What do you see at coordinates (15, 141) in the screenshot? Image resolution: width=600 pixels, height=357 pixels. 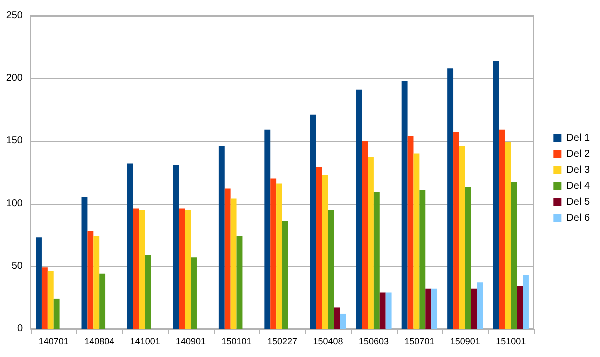 I see `y-tick-label: 150` at bounding box center [15, 141].